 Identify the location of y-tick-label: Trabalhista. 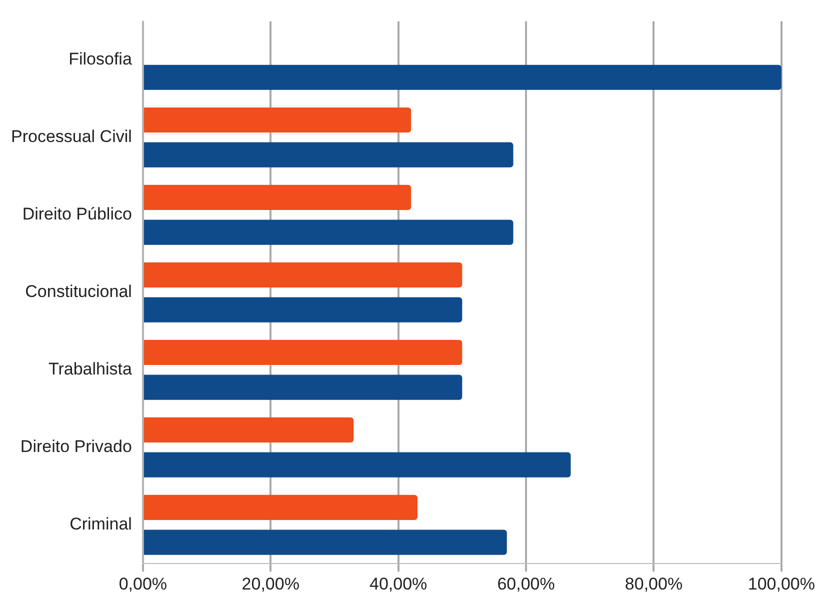
(90, 369).